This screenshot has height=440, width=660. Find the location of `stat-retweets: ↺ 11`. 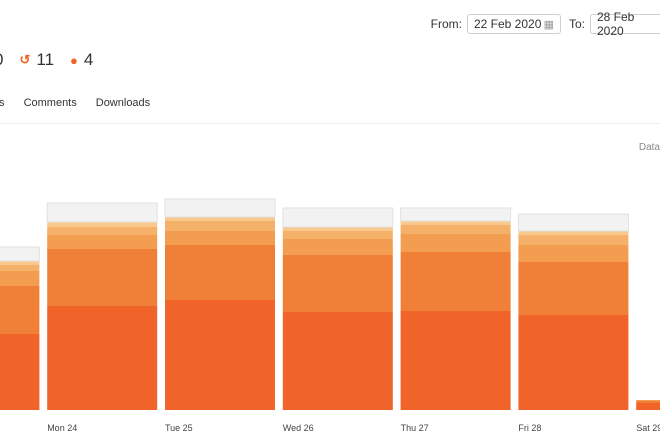

stat-retweets: ↺ 11 is located at coordinates (36, 60).